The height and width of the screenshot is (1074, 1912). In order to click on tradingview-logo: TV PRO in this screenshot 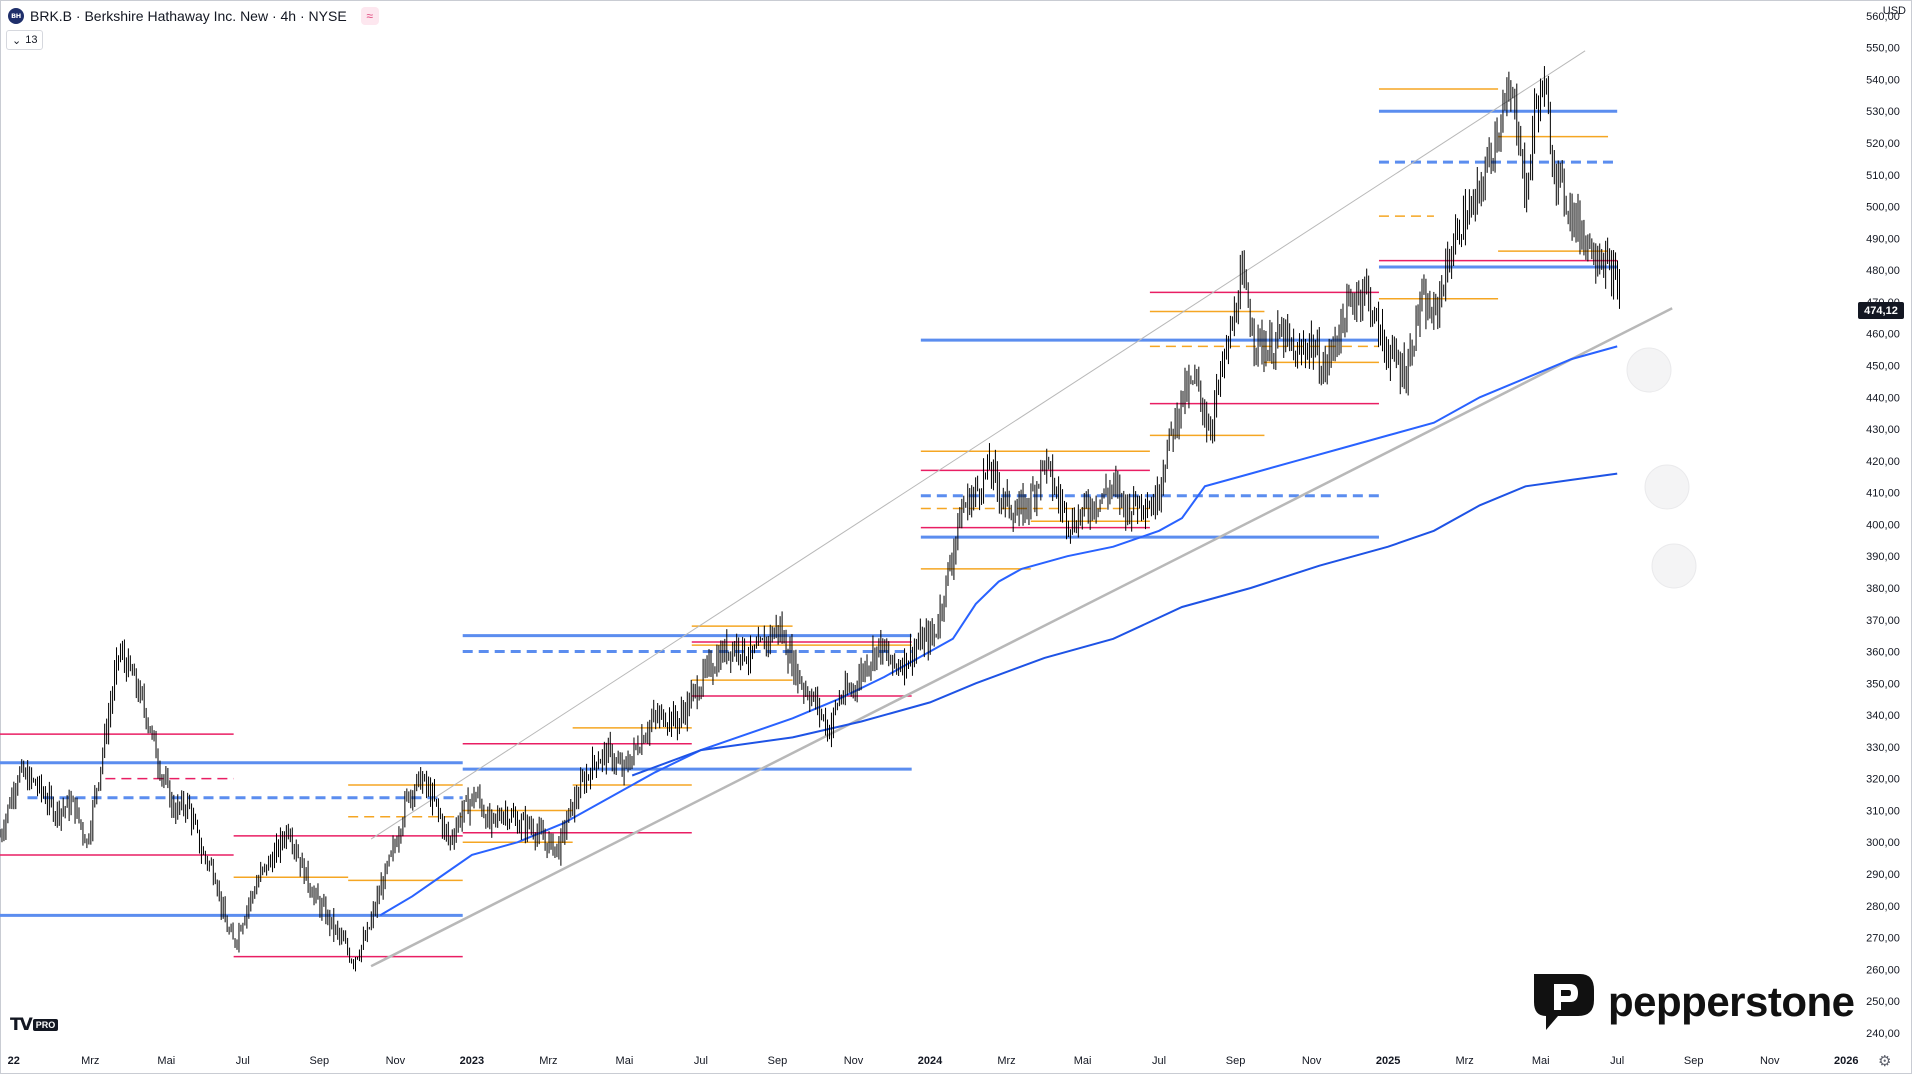, I will do `click(34, 1025)`.